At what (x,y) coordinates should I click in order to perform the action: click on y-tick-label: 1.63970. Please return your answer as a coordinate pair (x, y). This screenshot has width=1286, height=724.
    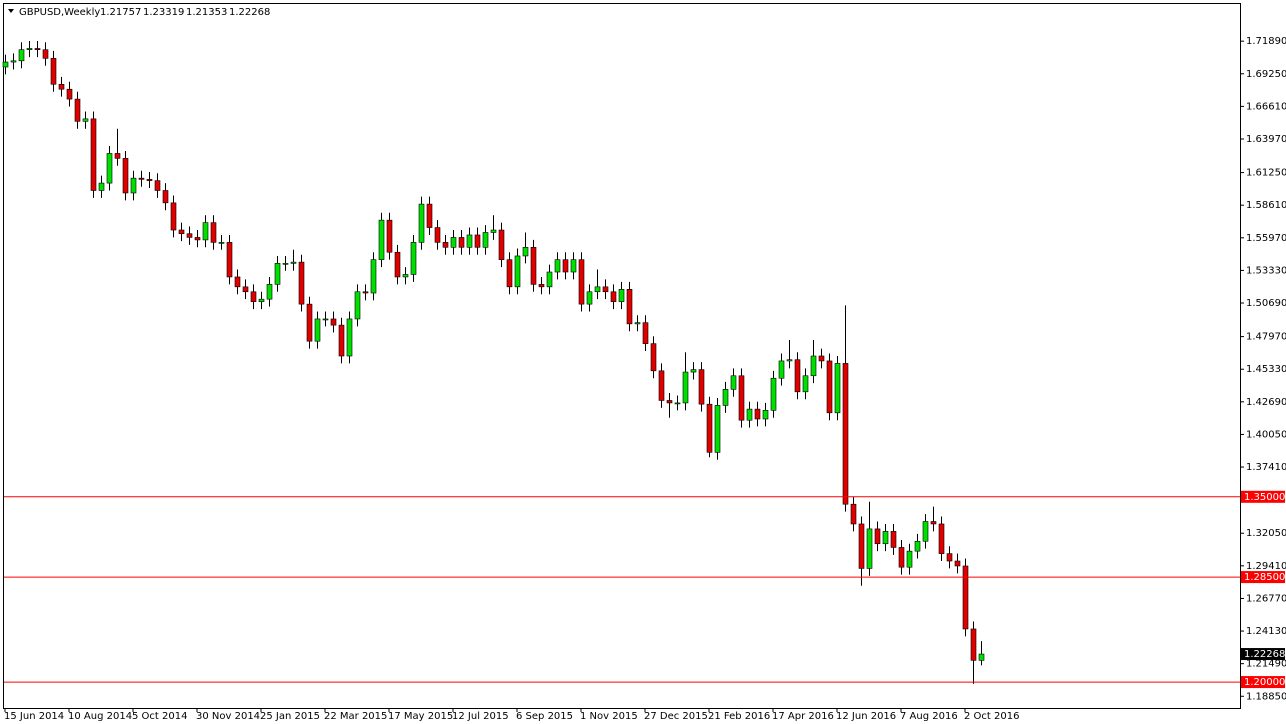
    Looking at the image, I should click on (1266, 139).